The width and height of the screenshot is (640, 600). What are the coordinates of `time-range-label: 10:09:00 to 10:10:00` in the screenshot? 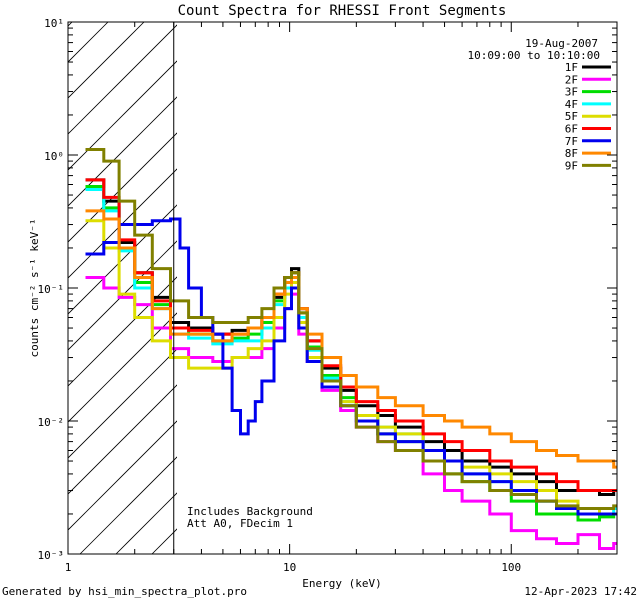 It's located at (534, 55).